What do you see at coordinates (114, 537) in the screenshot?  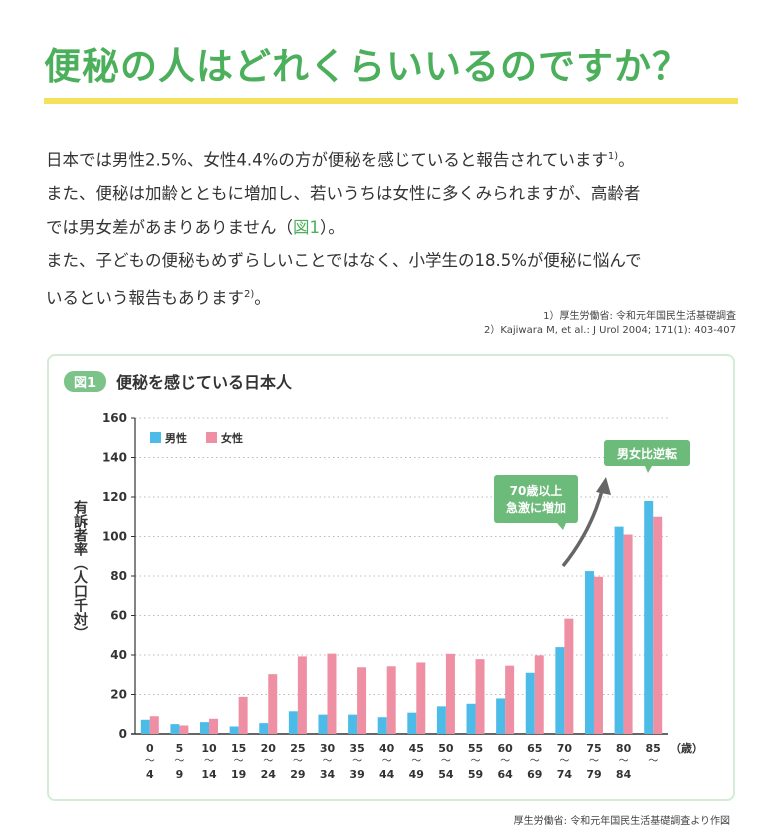 I see `y-tick-label: 100` at bounding box center [114, 537].